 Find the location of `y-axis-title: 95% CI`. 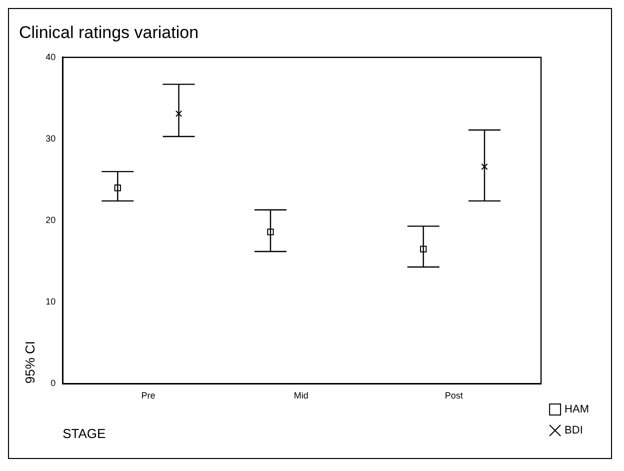

y-axis-title: 95% CI is located at coordinates (30, 362).